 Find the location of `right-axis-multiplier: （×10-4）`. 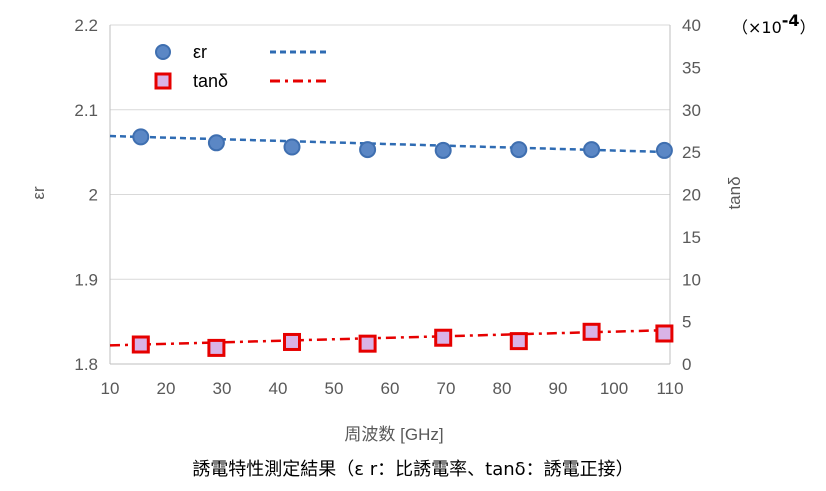

right-axis-multiplier: （×10-4） is located at coordinates (774, 24).